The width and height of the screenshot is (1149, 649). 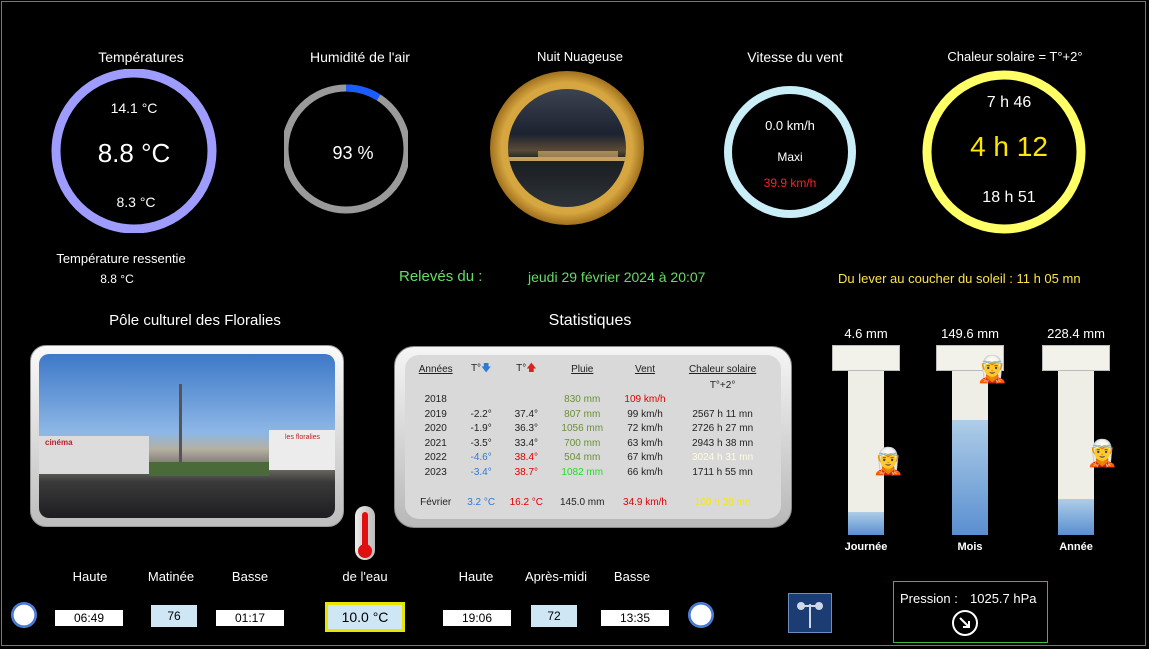 What do you see at coordinates (965, 623) in the screenshot?
I see `arrow-down-right-icon` at bounding box center [965, 623].